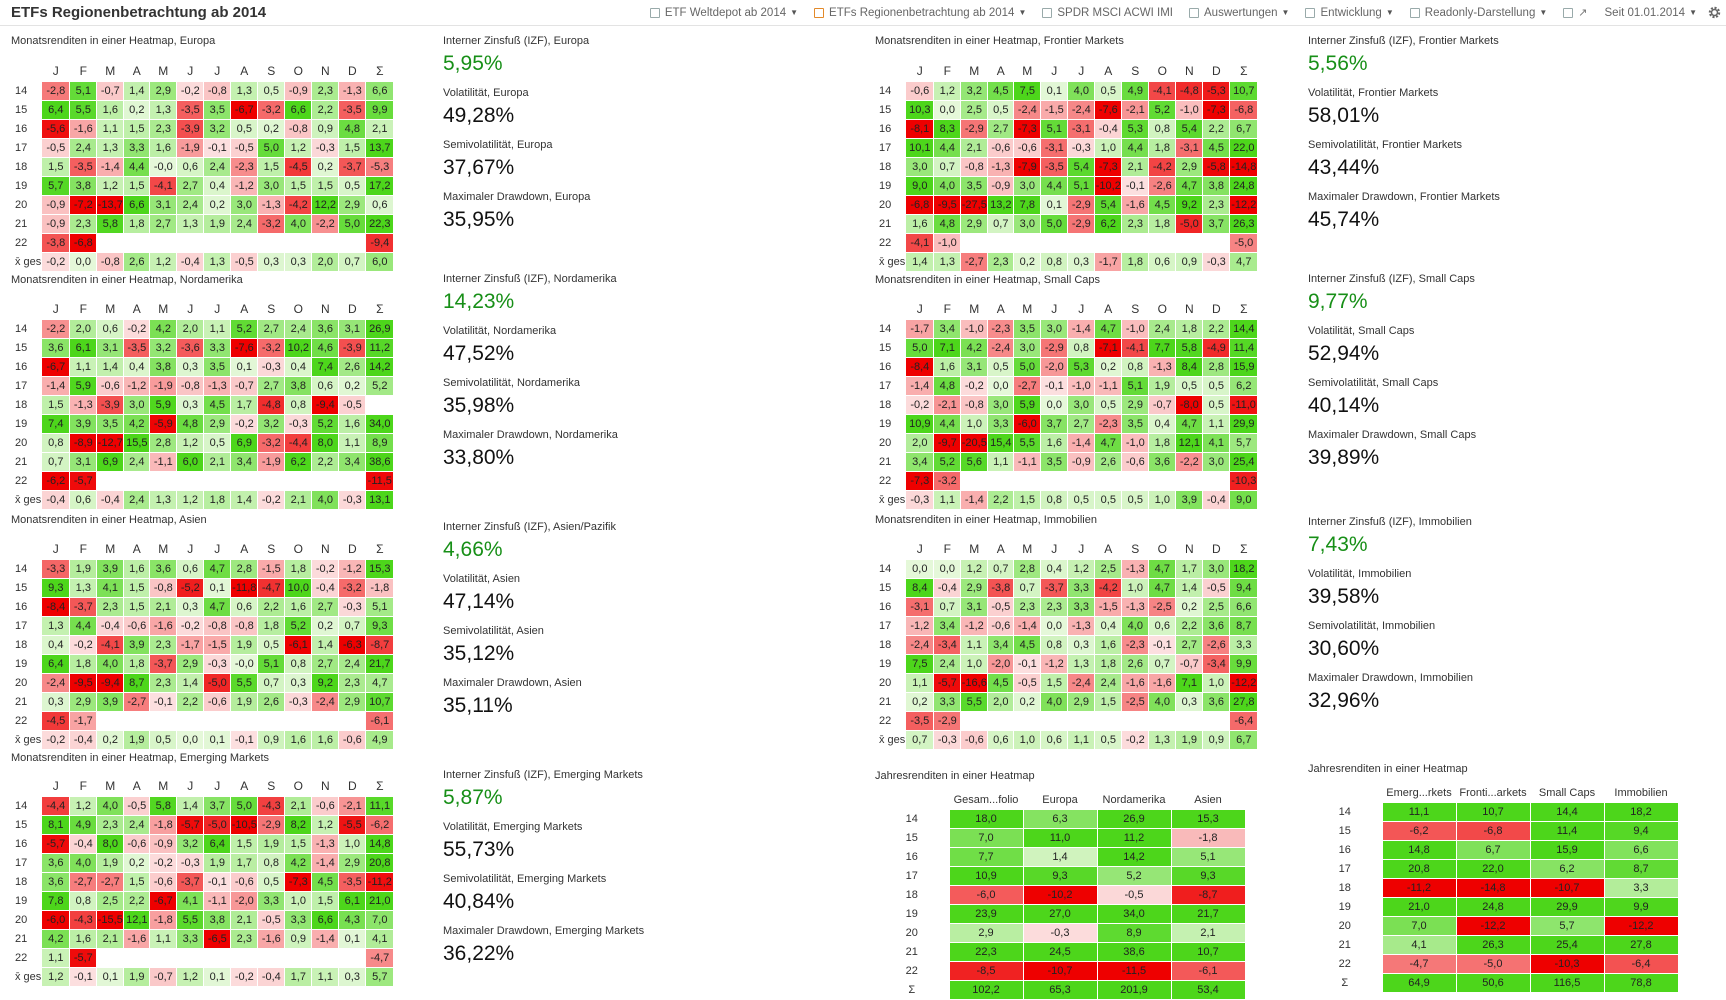 The height and width of the screenshot is (1000, 1726). Describe the element at coordinates (1419, 830) in the screenshot. I see `yearly-cell: -6,2` at that location.